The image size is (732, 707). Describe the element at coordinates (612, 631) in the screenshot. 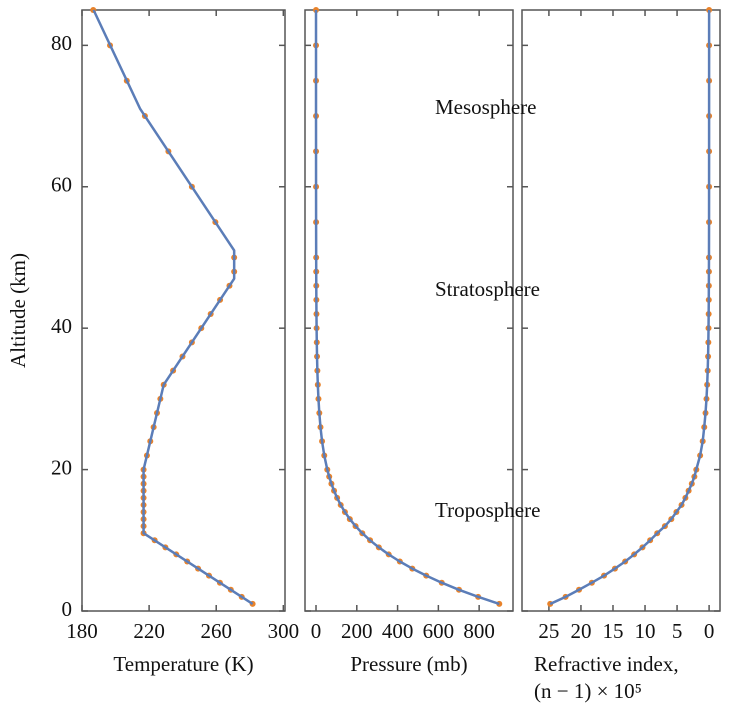

I see `x-tick-label: 15` at that location.